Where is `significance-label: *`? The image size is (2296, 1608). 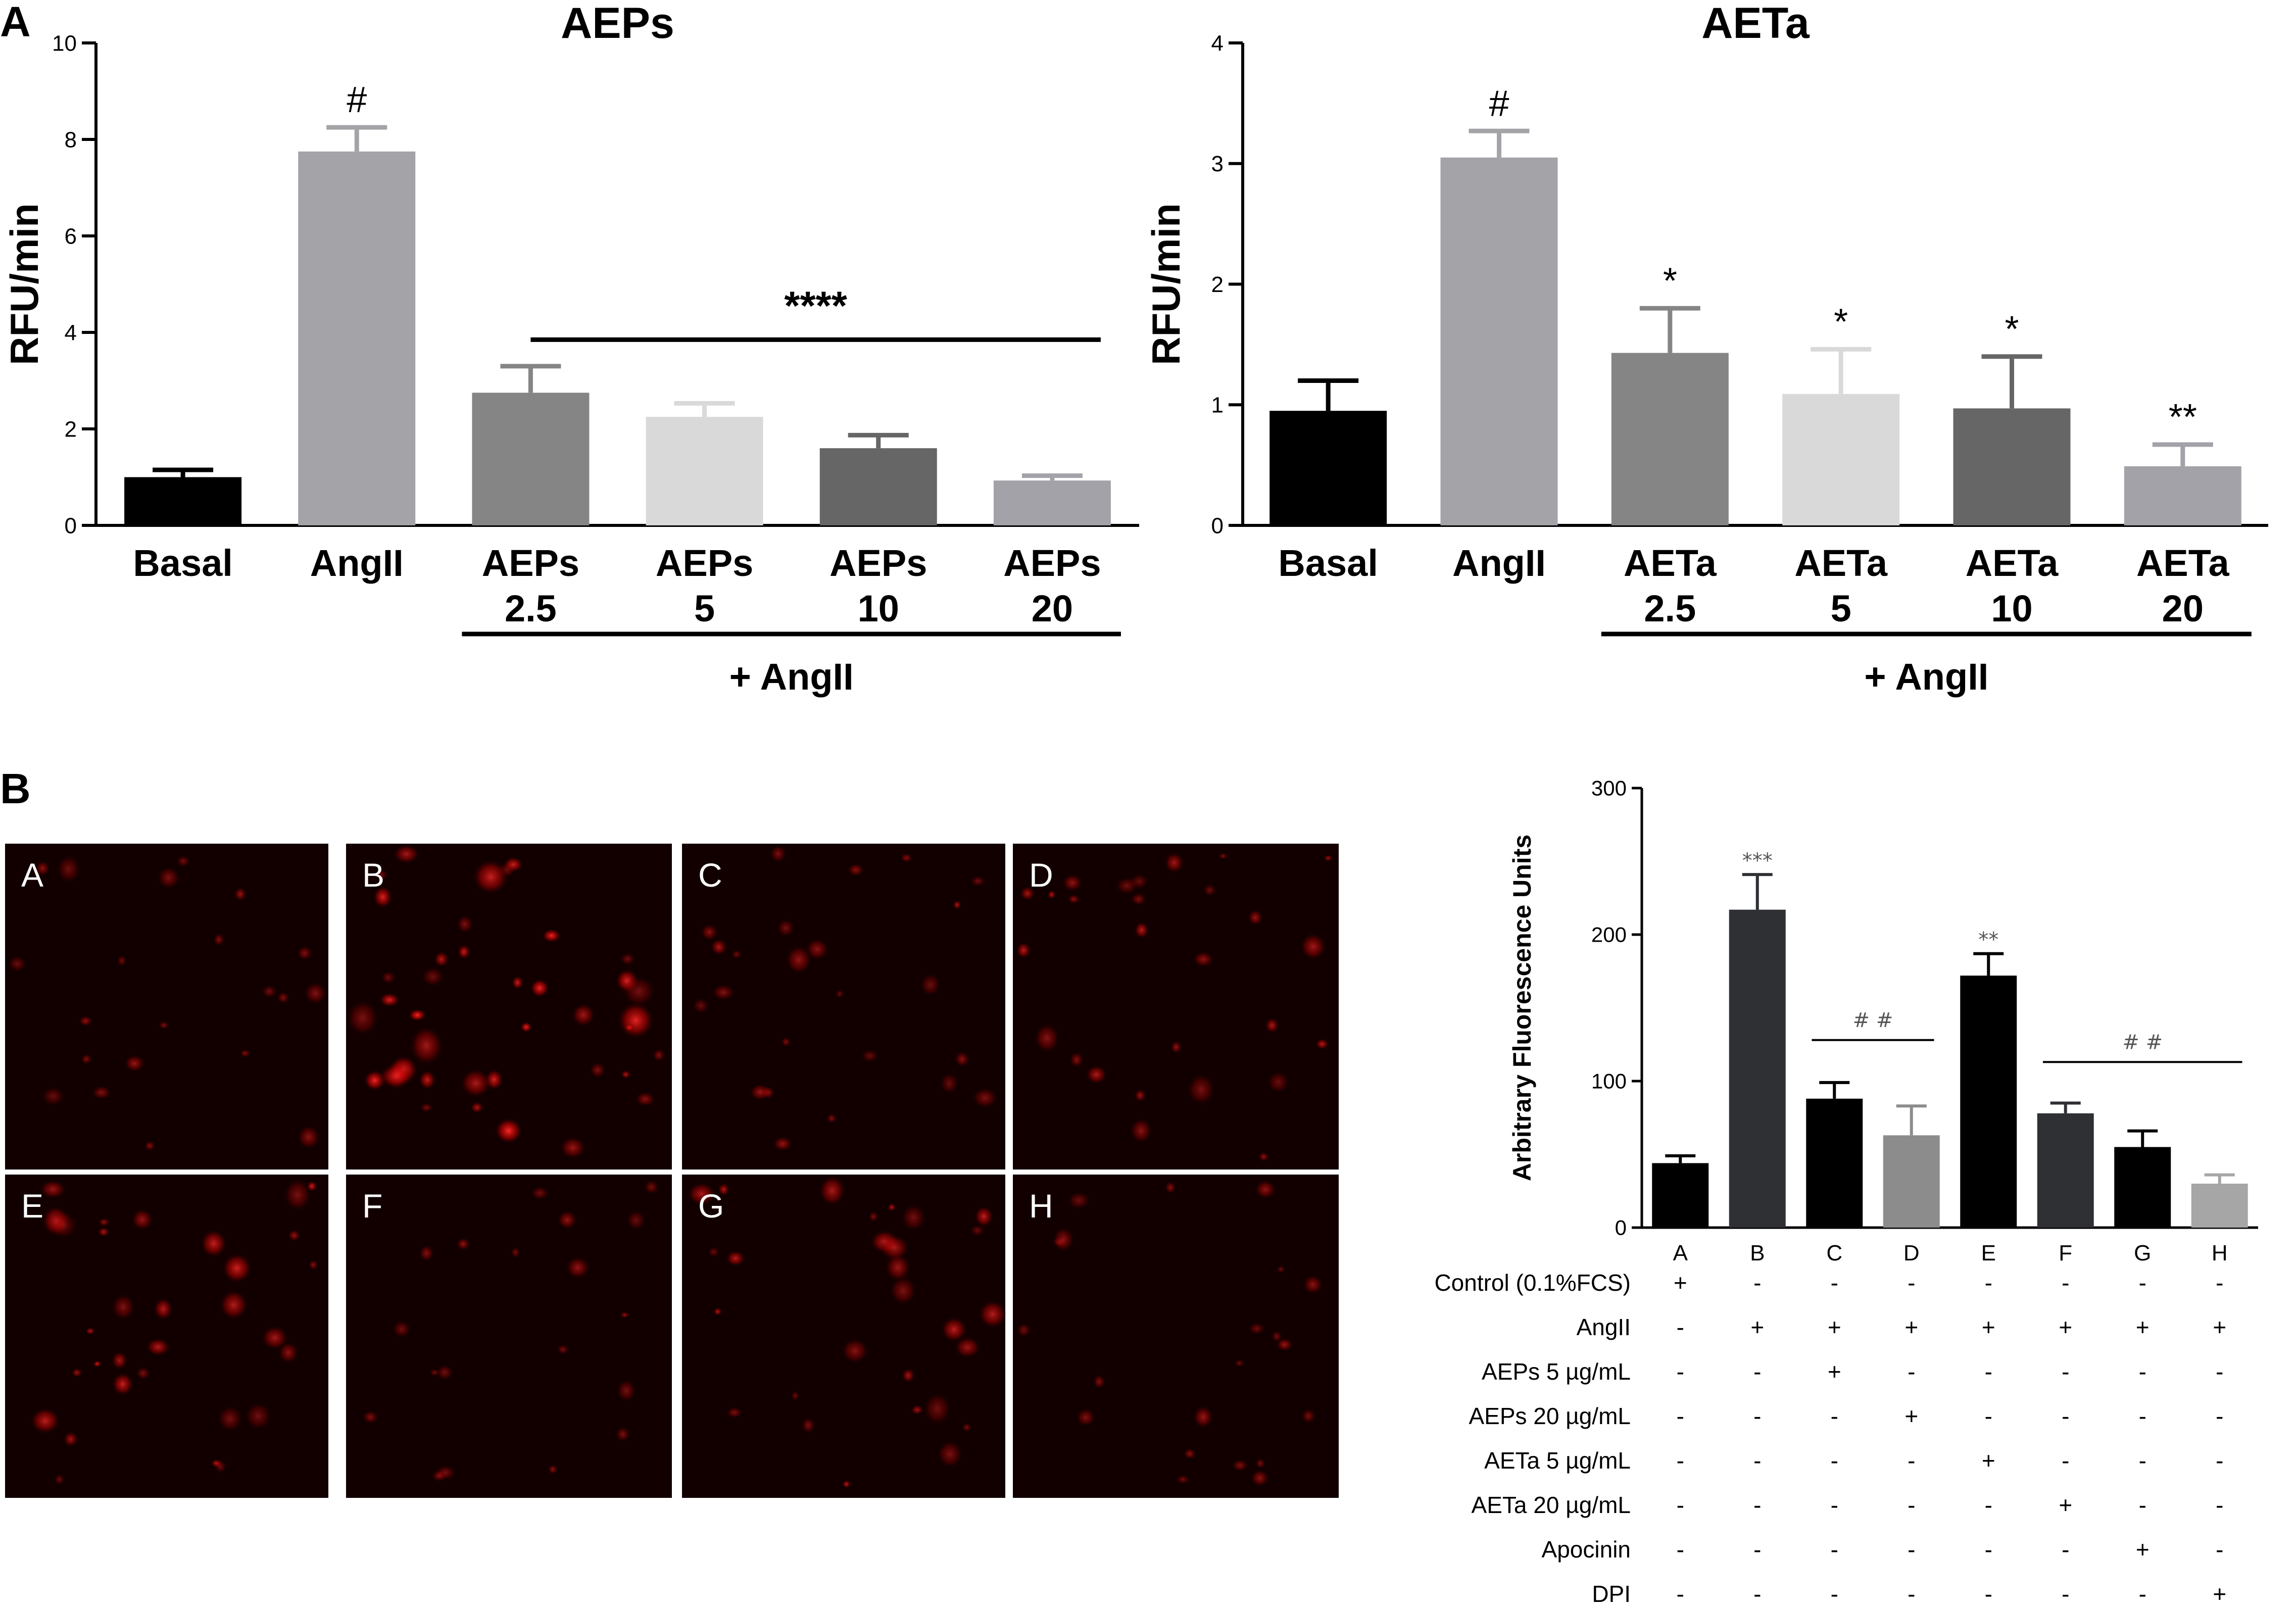 significance-label: * is located at coordinates (2012, 330).